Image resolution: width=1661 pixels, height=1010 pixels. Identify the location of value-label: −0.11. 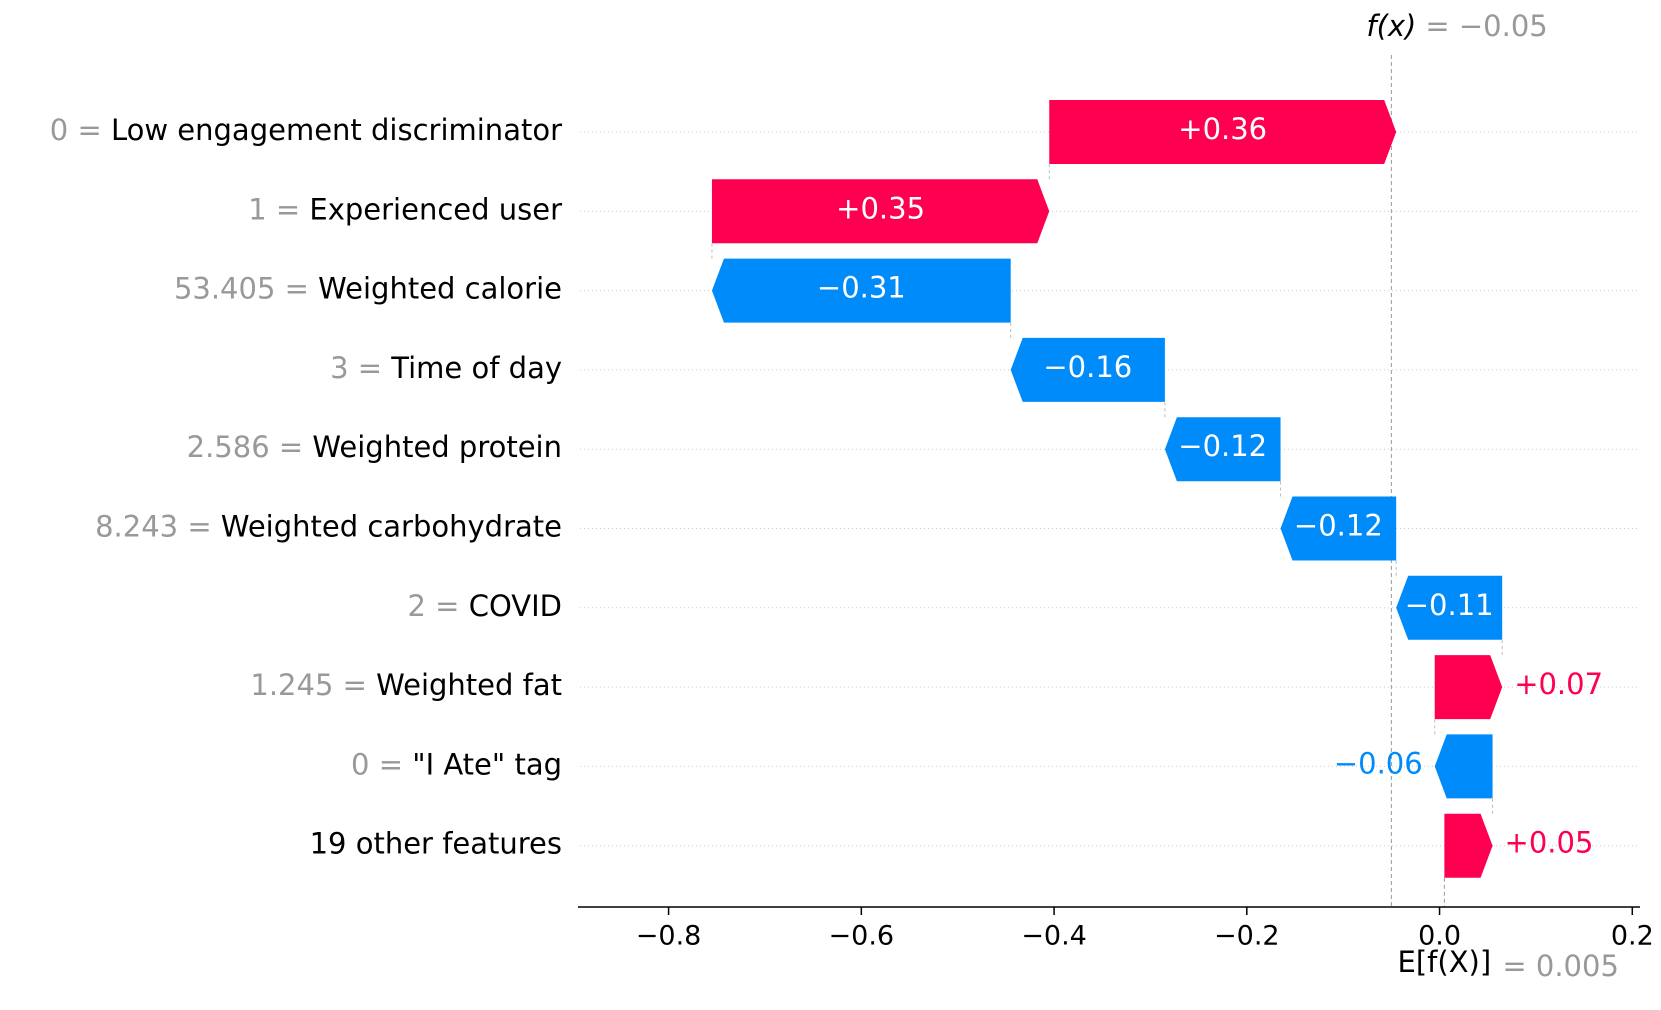
(1449, 605).